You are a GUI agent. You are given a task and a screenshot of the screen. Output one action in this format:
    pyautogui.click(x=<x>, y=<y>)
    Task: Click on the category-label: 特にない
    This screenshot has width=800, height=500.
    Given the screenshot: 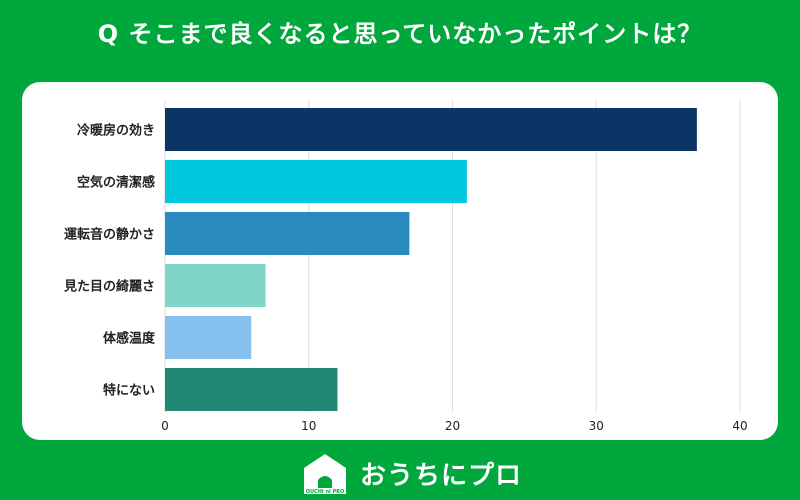 What is the action you would take?
    pyautogui.click(x=129, y=391)
    